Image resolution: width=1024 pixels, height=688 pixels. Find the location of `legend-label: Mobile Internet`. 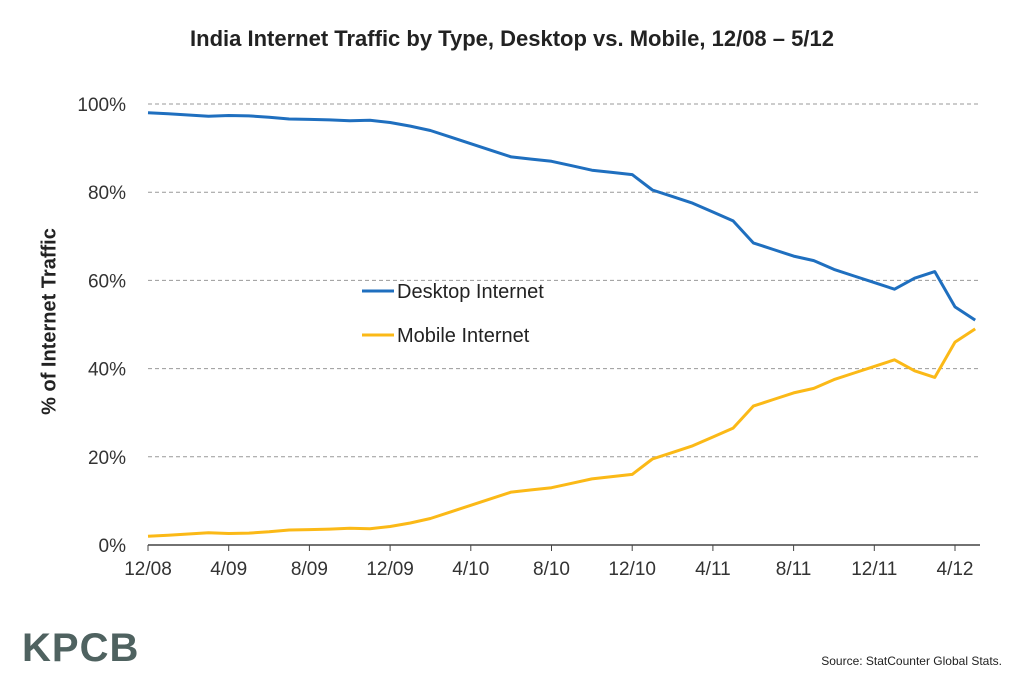

legend-label: Mobile Internet is located at coordinates (463, 336).